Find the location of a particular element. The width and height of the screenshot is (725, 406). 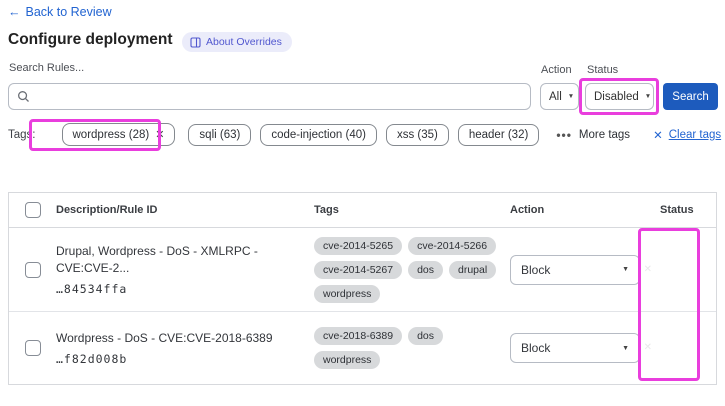

rule-id: …84534ffa is located at coordinates (92, 289).